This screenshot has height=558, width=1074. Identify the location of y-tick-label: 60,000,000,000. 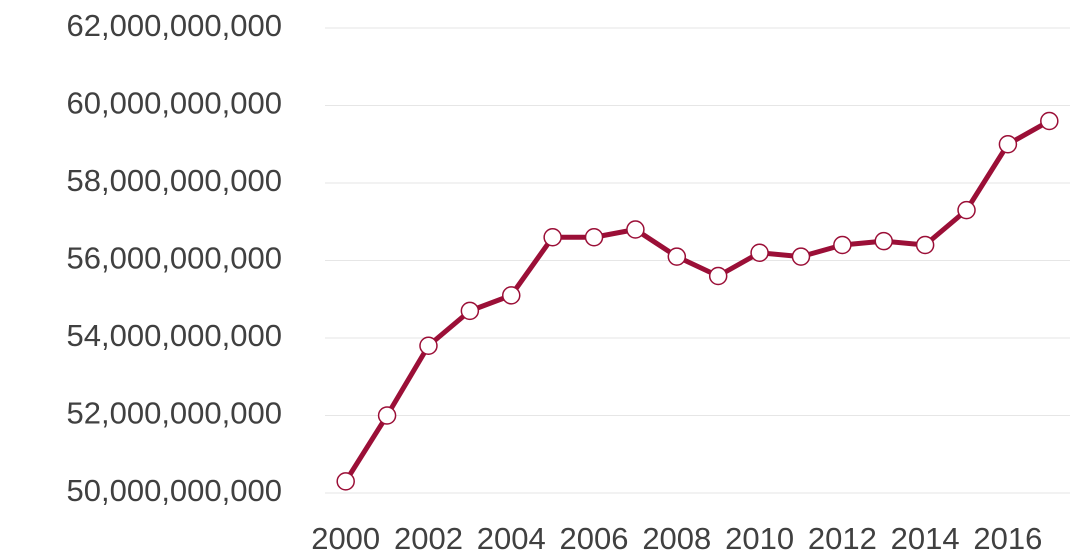
(175, 103).